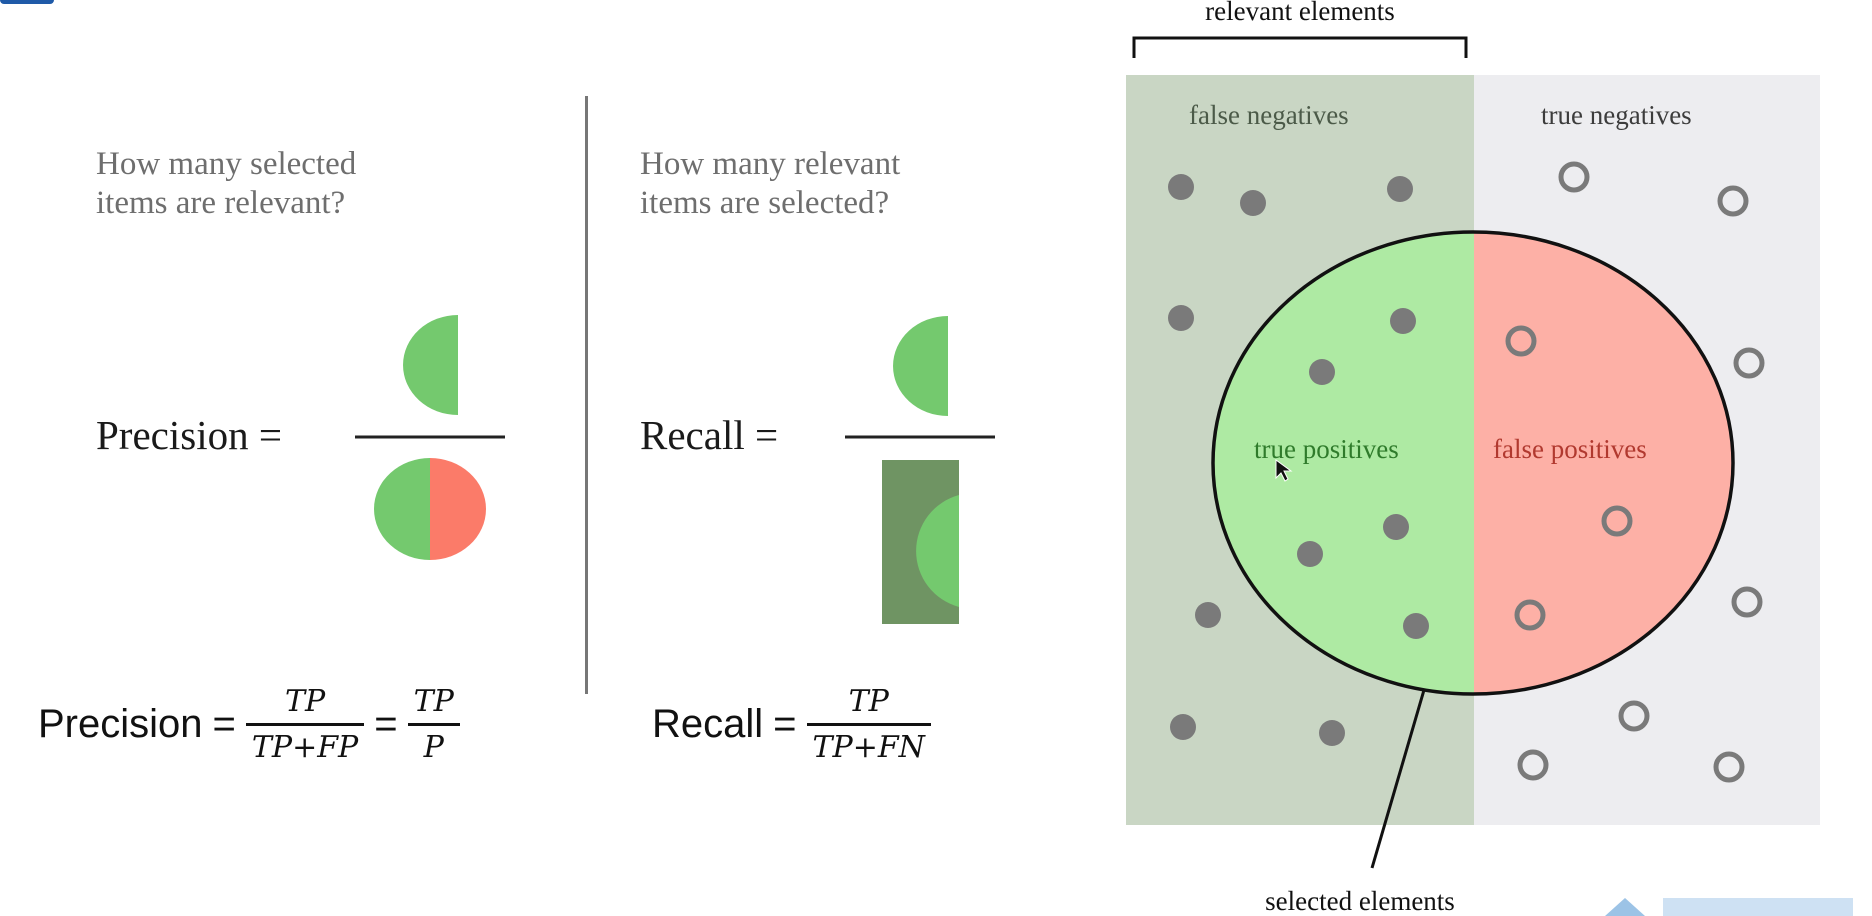  What do you see at coordinates (1616, 115) in the screenshot?
I see `true-negatives-label: true negatives` at bounding box center [1616, 115].